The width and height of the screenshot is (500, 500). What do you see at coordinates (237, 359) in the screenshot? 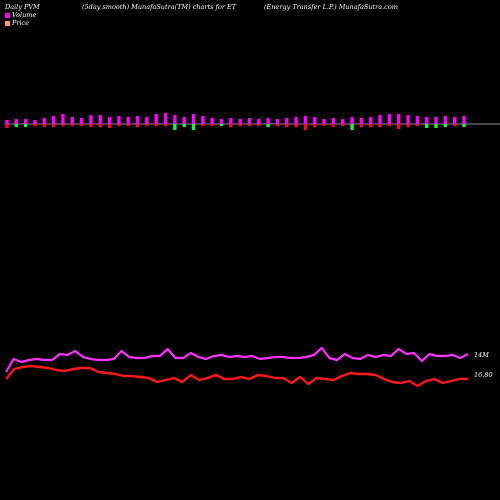
I see `volume-line` at bounding box center [237, 359].